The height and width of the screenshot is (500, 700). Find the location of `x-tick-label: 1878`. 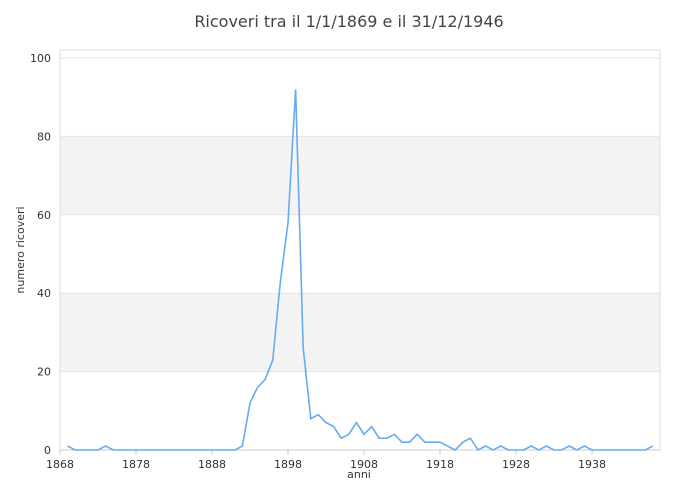

x-tick-label: 1878 is located at coordinates (136, 464).